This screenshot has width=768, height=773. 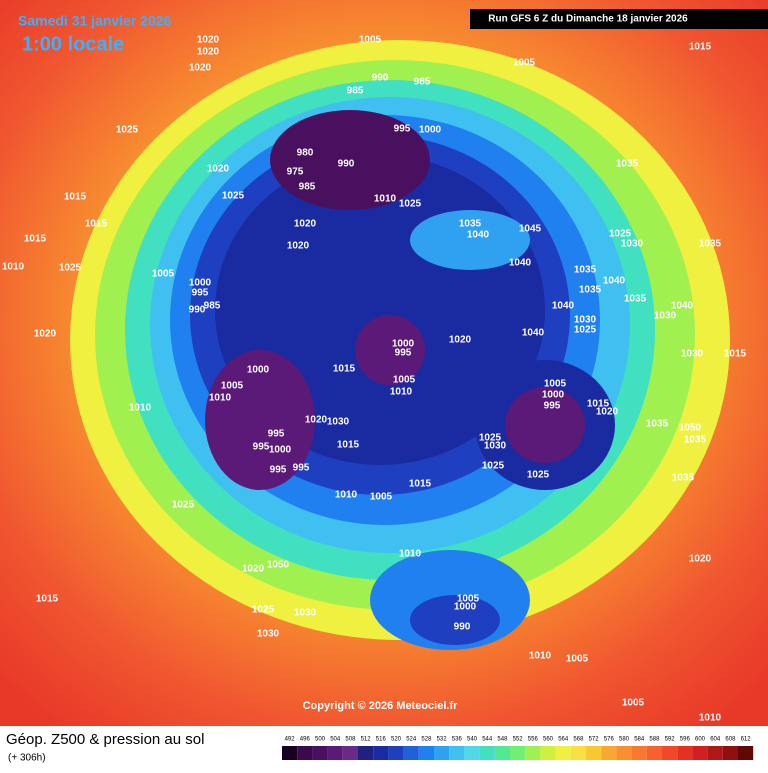 I want to click on scale-label: 548, so click(x=502, y=740).